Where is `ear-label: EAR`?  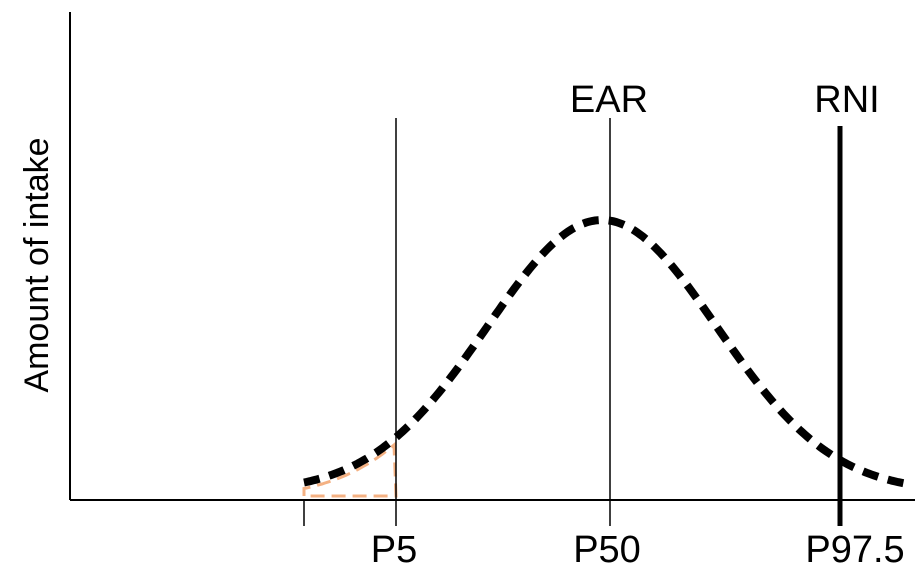
ear-label: EAR is located at coordinates (609, 100).